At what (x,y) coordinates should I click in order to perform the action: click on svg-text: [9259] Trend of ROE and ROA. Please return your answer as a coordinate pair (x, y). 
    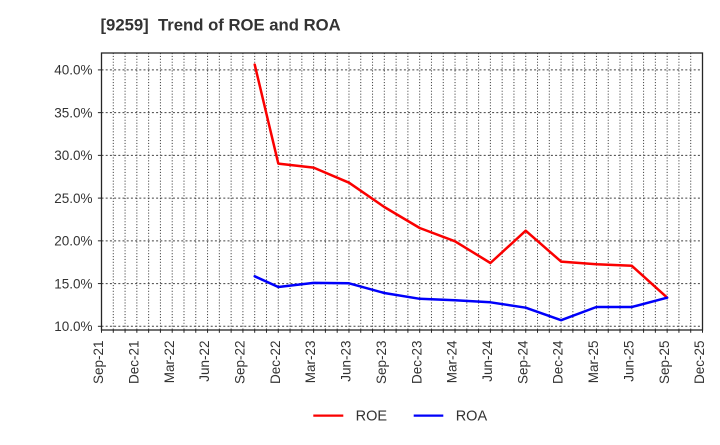
    Looking at the image, I should click on (221, 24).